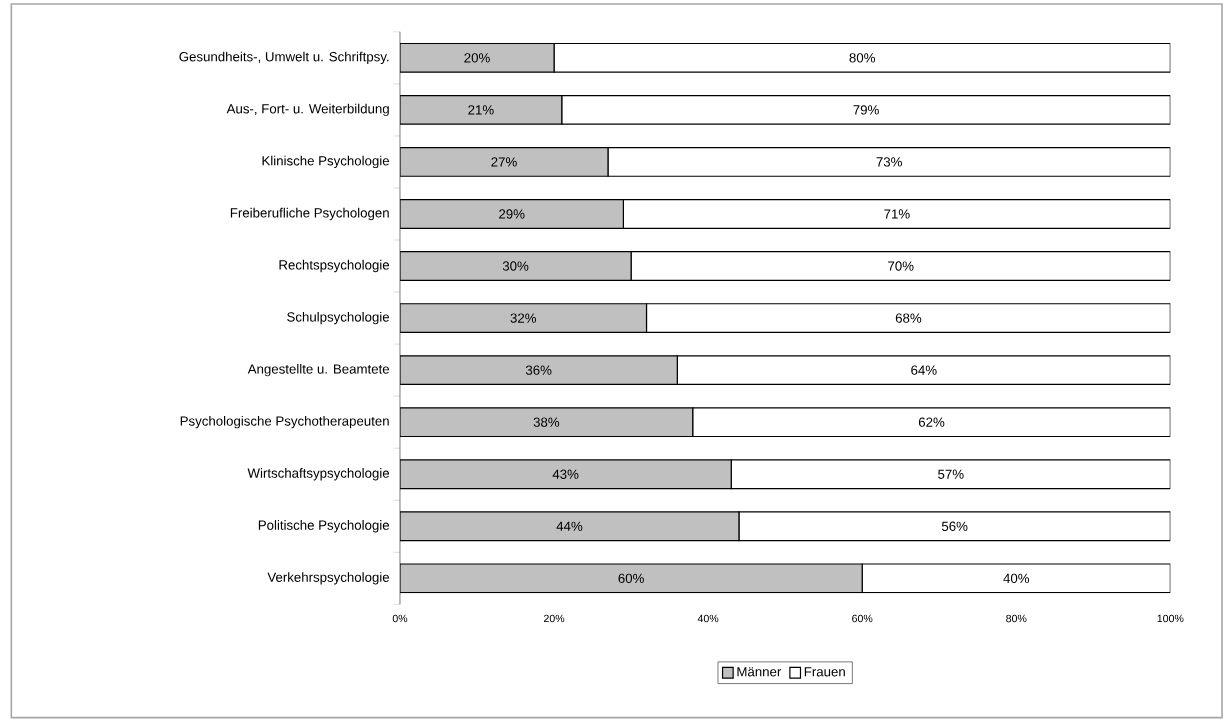 The height and width of the screenshot is (722, 1226). I want to click on x-tick-label: 0%, so click(400, 618).